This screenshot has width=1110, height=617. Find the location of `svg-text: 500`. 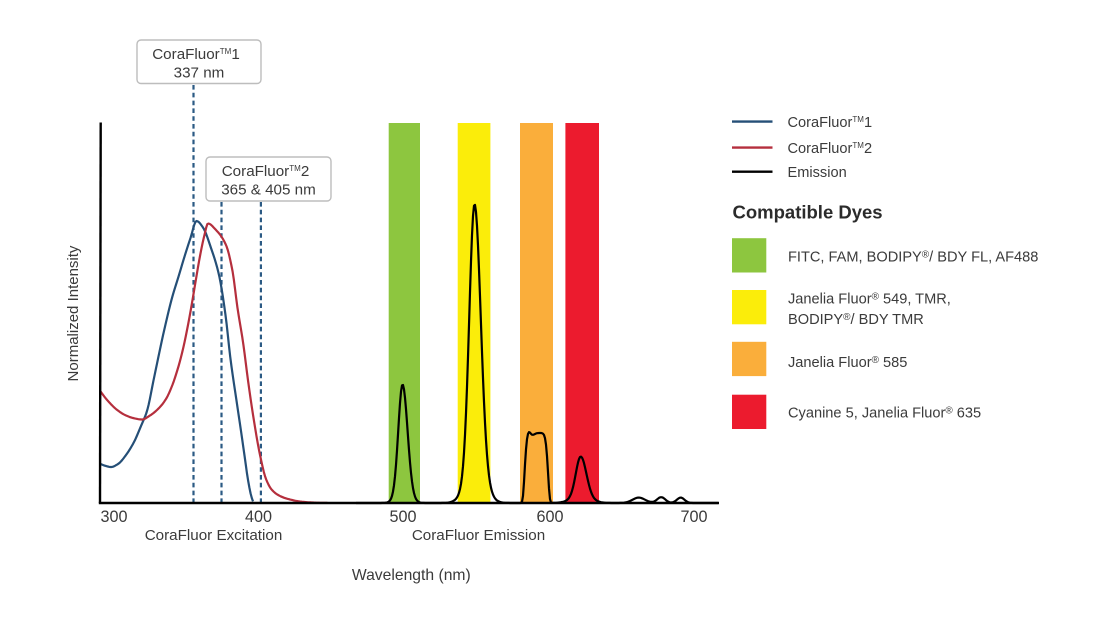

svg-text: 500 is located at coordinates (402, 517).